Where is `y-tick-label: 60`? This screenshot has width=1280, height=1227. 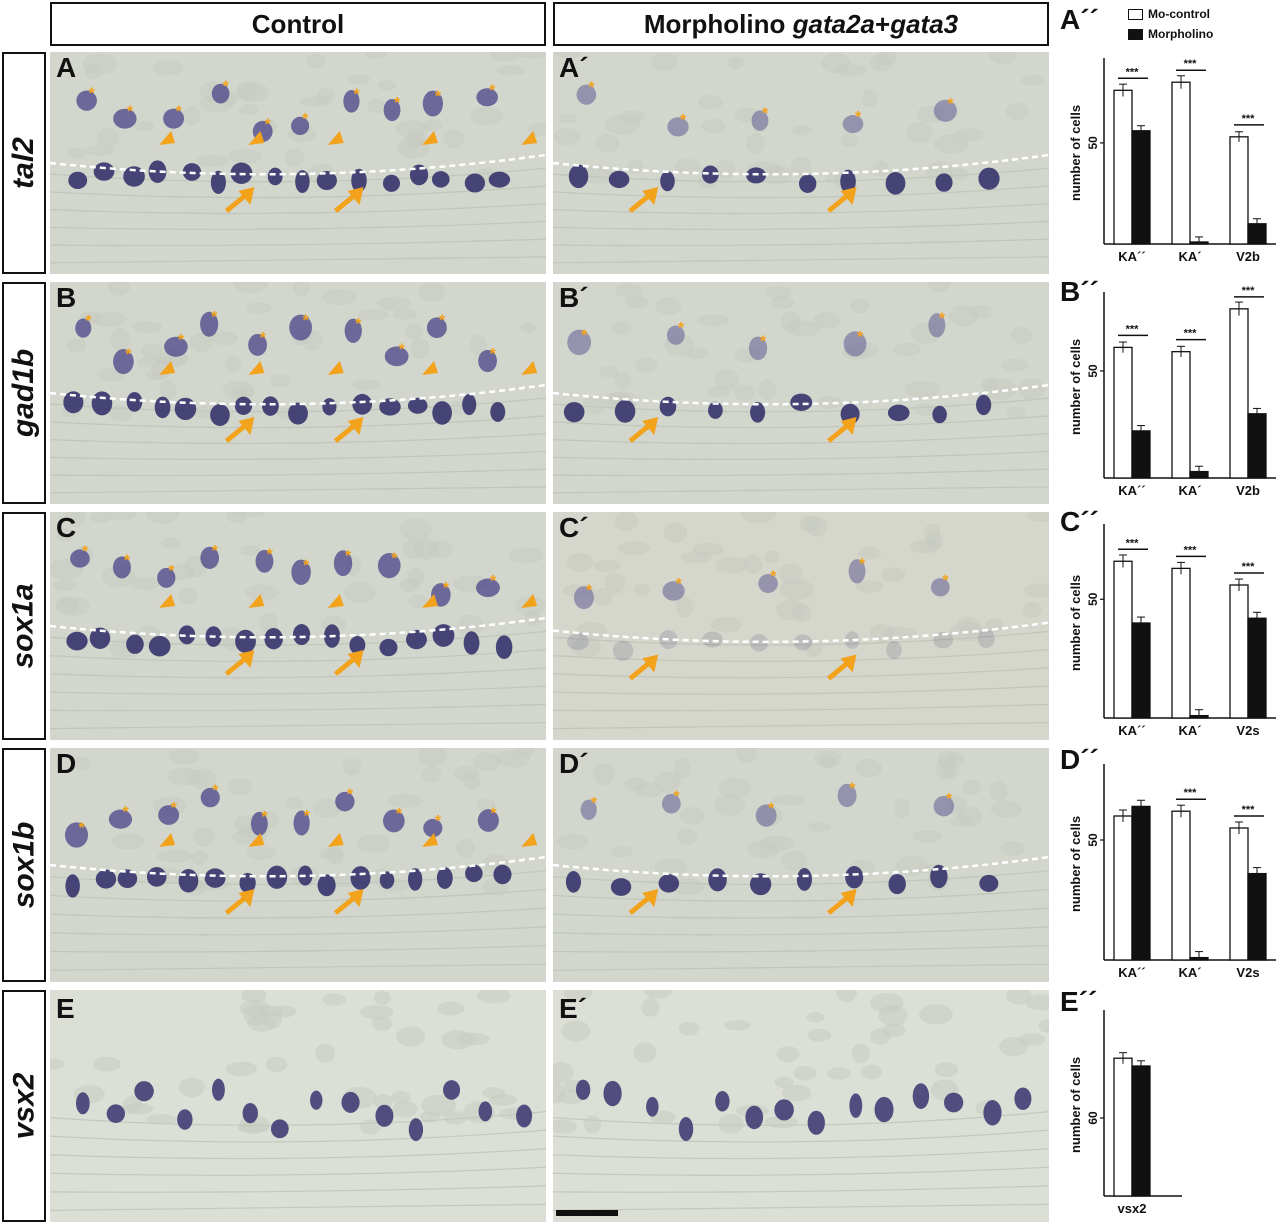
y-tick-label: 60 is located at coordinates (1093, 1118).